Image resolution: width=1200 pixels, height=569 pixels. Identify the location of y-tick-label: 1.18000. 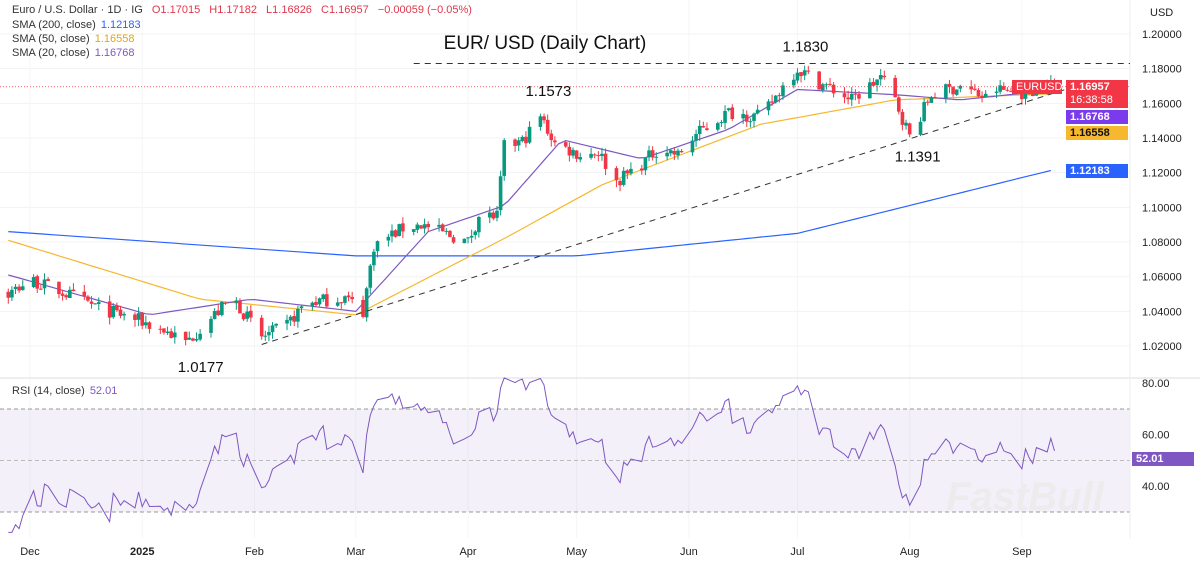
(1162, 70).